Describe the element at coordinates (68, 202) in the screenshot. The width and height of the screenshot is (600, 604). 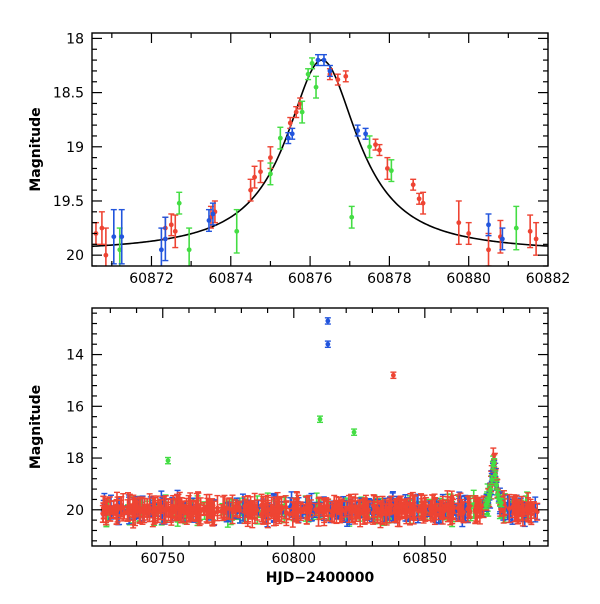
I see `y-tick-label: 19.5` at that location.